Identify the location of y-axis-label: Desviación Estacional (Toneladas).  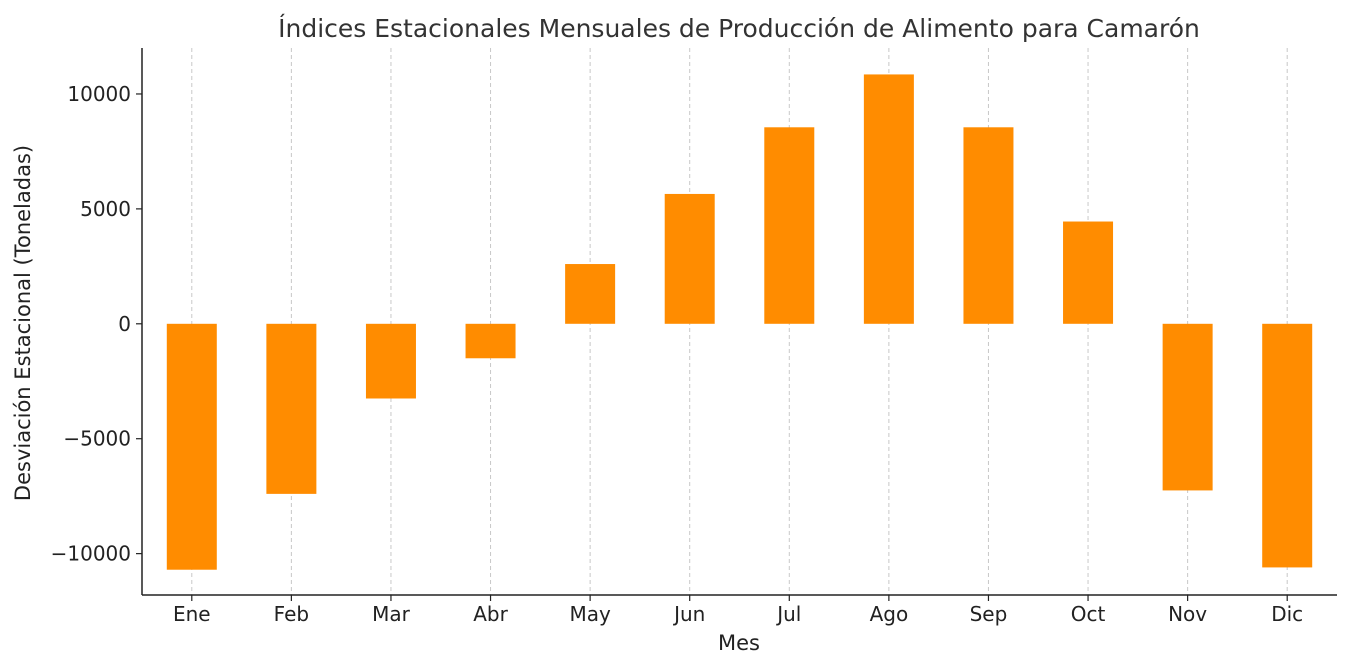
(23, 323).